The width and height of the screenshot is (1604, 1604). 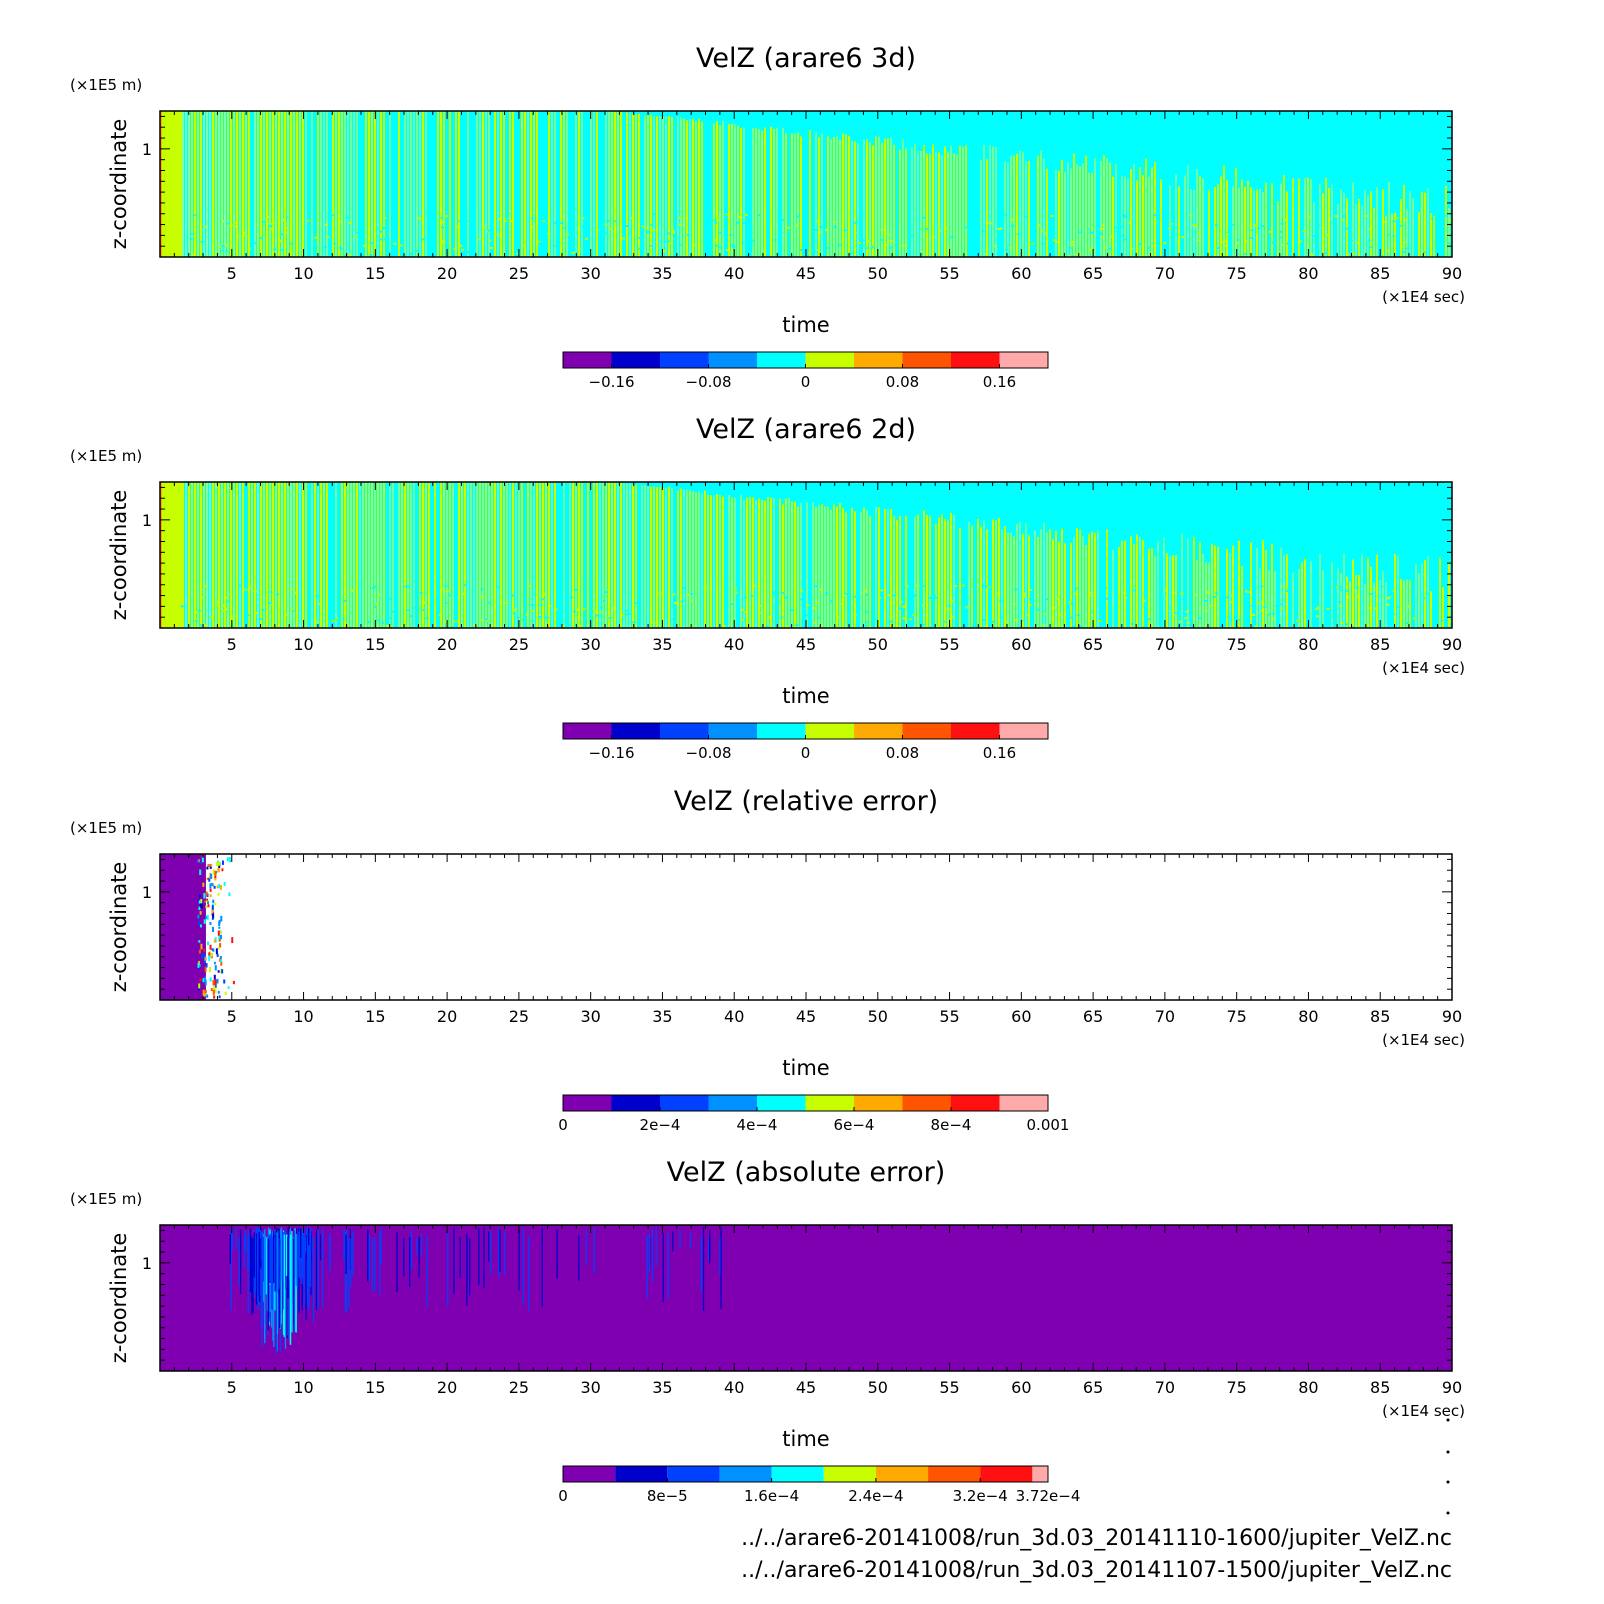 I want to click on stray-dot, so click(x=1448, y=1513).